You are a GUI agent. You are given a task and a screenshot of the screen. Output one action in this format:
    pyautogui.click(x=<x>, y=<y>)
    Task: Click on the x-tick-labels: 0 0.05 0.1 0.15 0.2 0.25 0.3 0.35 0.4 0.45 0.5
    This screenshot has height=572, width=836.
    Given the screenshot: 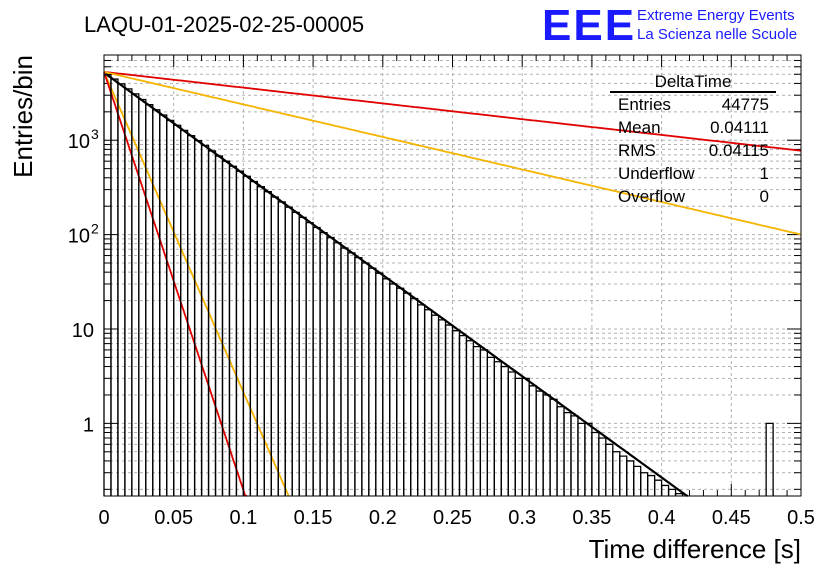 What is the action you would take?
    pyautogui.click(x=456, y=518)
    